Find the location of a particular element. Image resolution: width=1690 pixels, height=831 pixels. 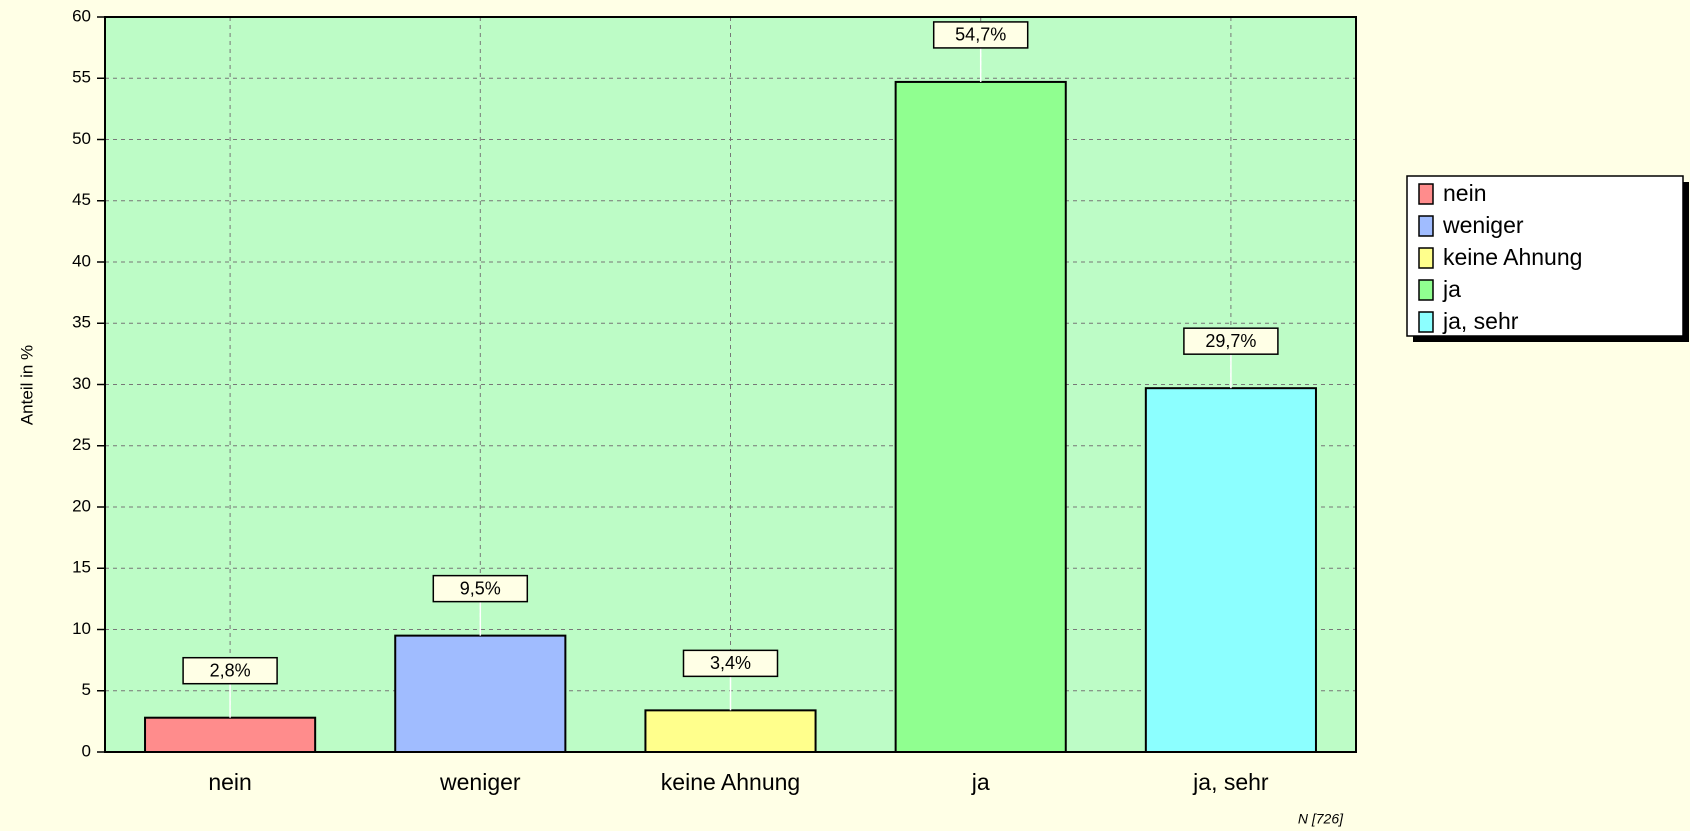

y-tick-label: 5 is located at coordinates (86, 689).